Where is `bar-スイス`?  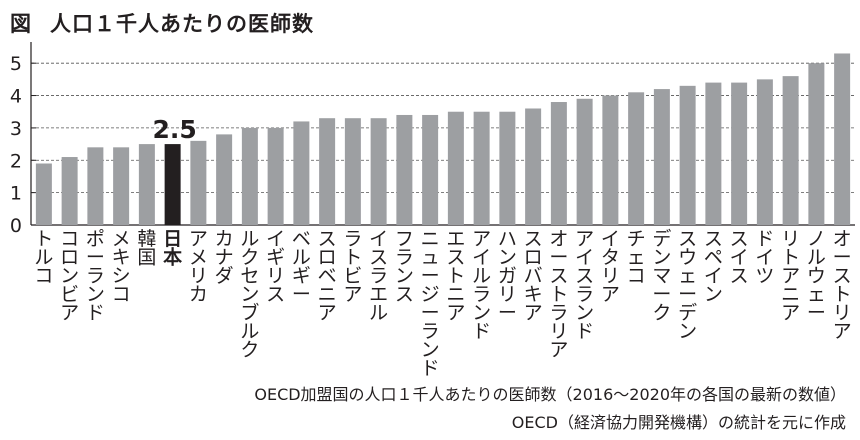
bar-スイス is located at coordinates (739, 153).